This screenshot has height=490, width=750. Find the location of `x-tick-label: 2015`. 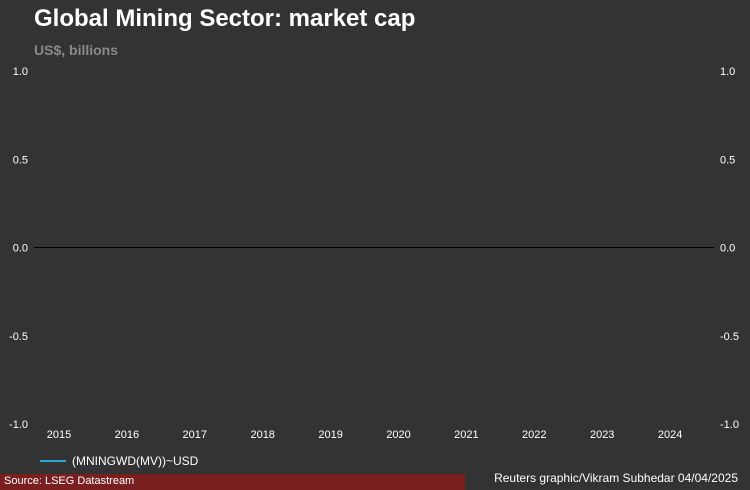

x-tick-label: 2015 is located at coordinates (59, 435).